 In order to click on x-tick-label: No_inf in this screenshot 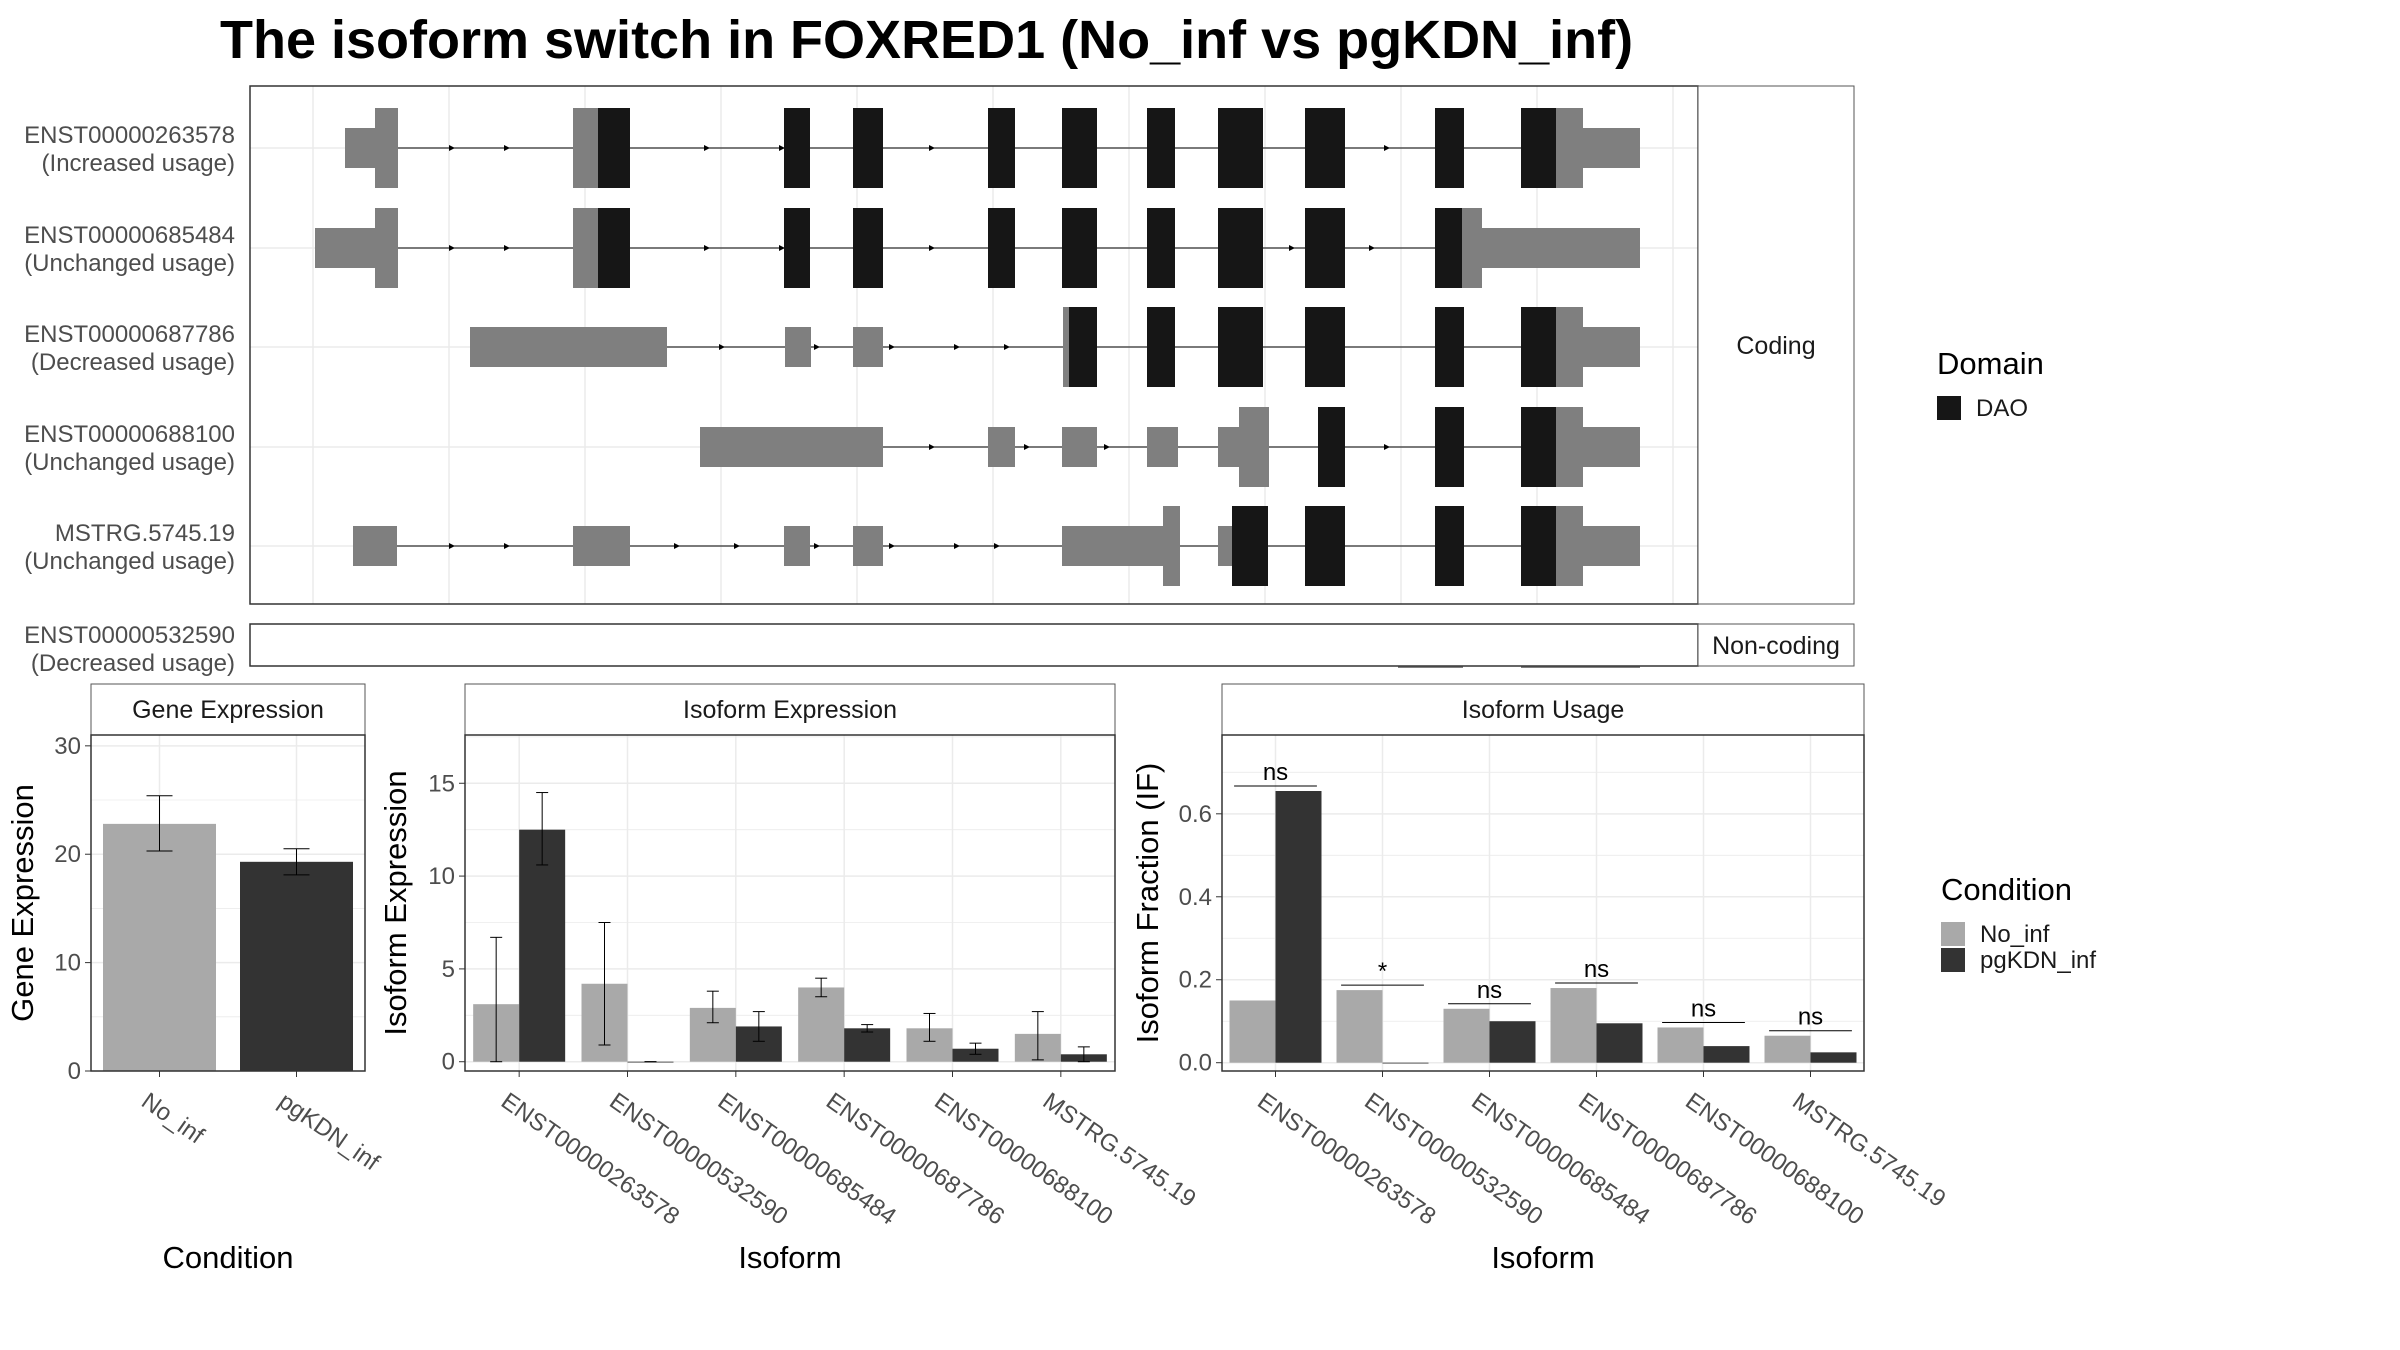, I will do `click(172, 1119)`.